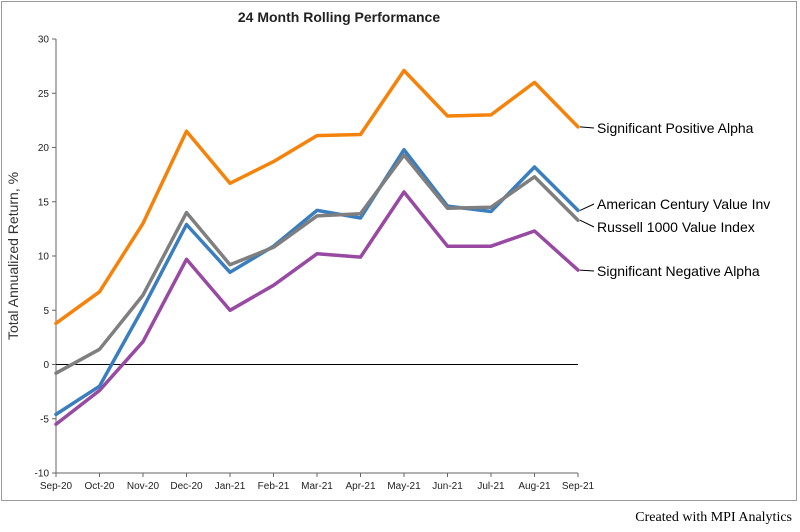 Image resolution: width=800 pixels, height=532 pixels. Describe the element at coordinates (678, 271) in the screenshot. I see `series-label: Significant Negative Alpha` at that location.